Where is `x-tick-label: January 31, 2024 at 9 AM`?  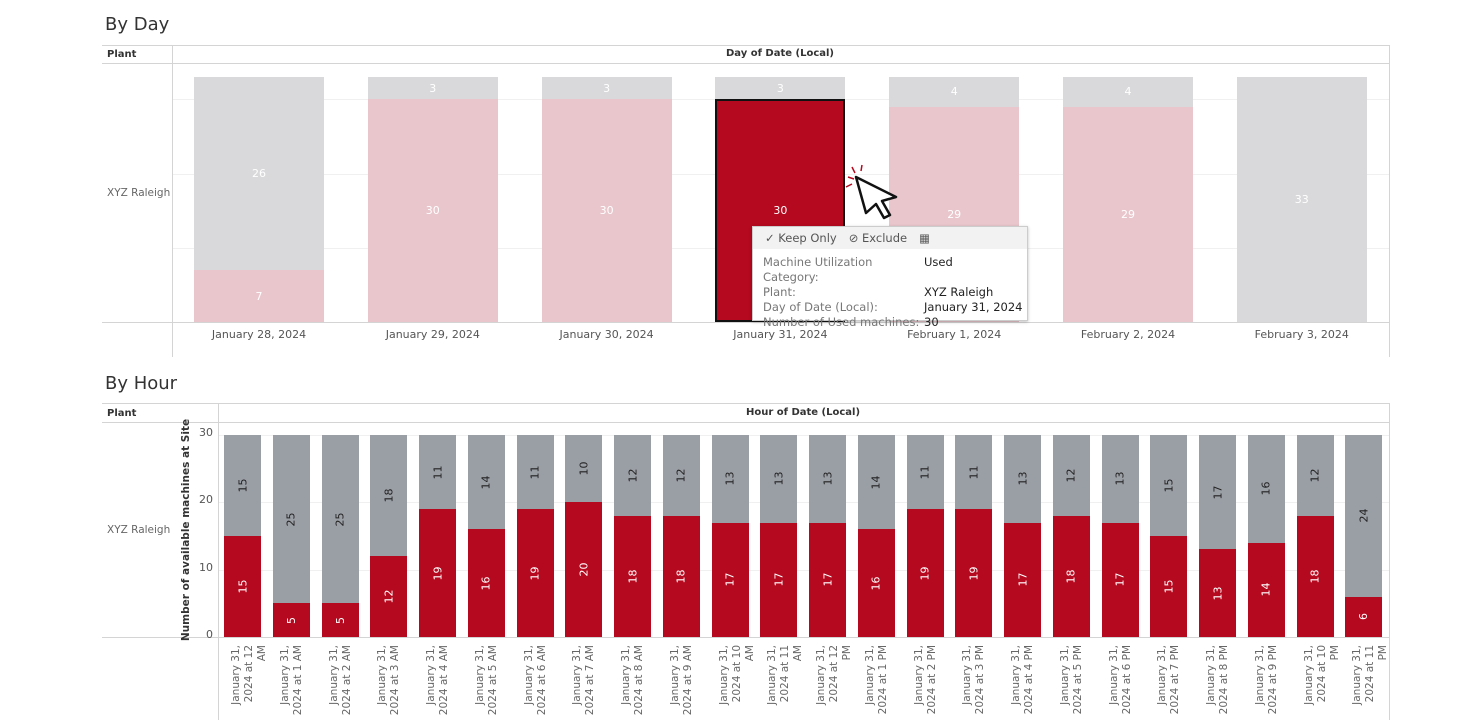 x-tick-label: January 31, 2024 at 9 AM is located at coordinates (681, 680).